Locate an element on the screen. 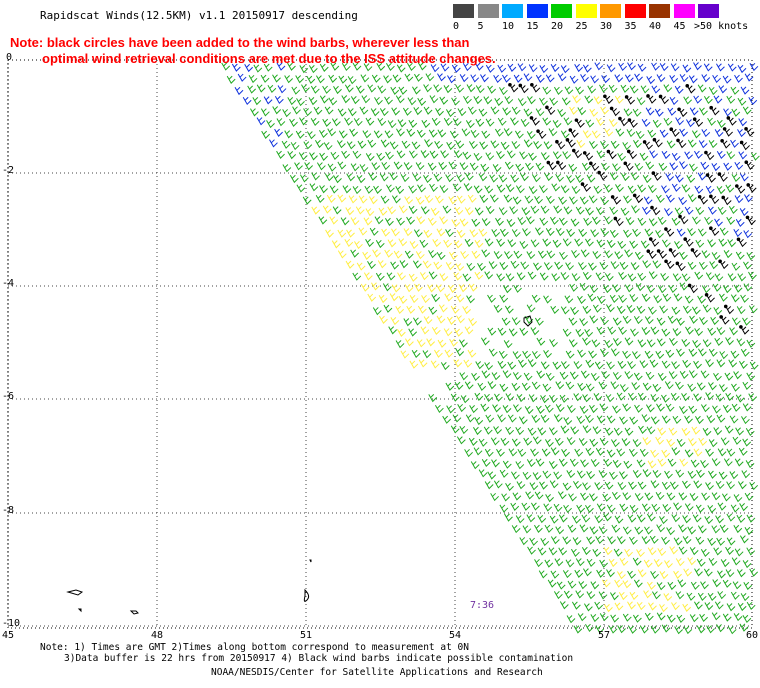  longitude-tick-label: 51 is located at coordinates (306, 635).